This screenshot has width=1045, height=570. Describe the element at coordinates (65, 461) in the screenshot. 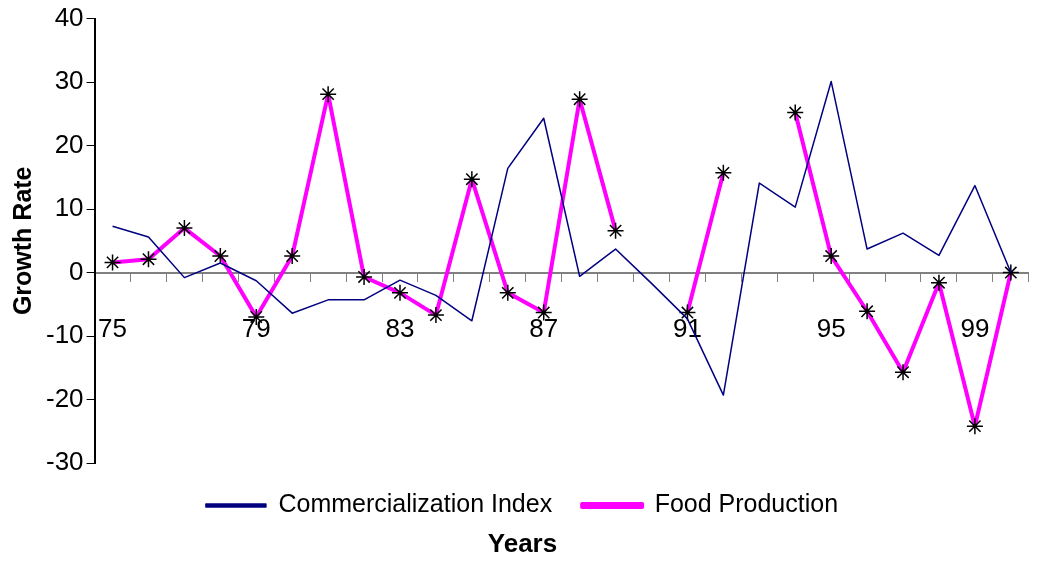

I see `y-tick-label: -30` at that location.